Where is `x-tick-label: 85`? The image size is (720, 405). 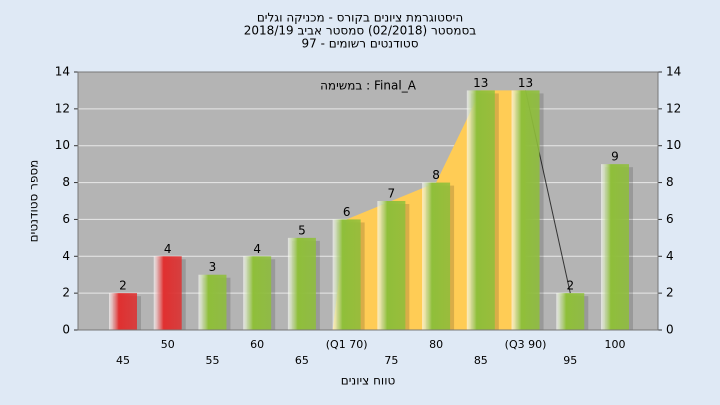 x-tick-label: 85 is located at coordinates (481, 360).